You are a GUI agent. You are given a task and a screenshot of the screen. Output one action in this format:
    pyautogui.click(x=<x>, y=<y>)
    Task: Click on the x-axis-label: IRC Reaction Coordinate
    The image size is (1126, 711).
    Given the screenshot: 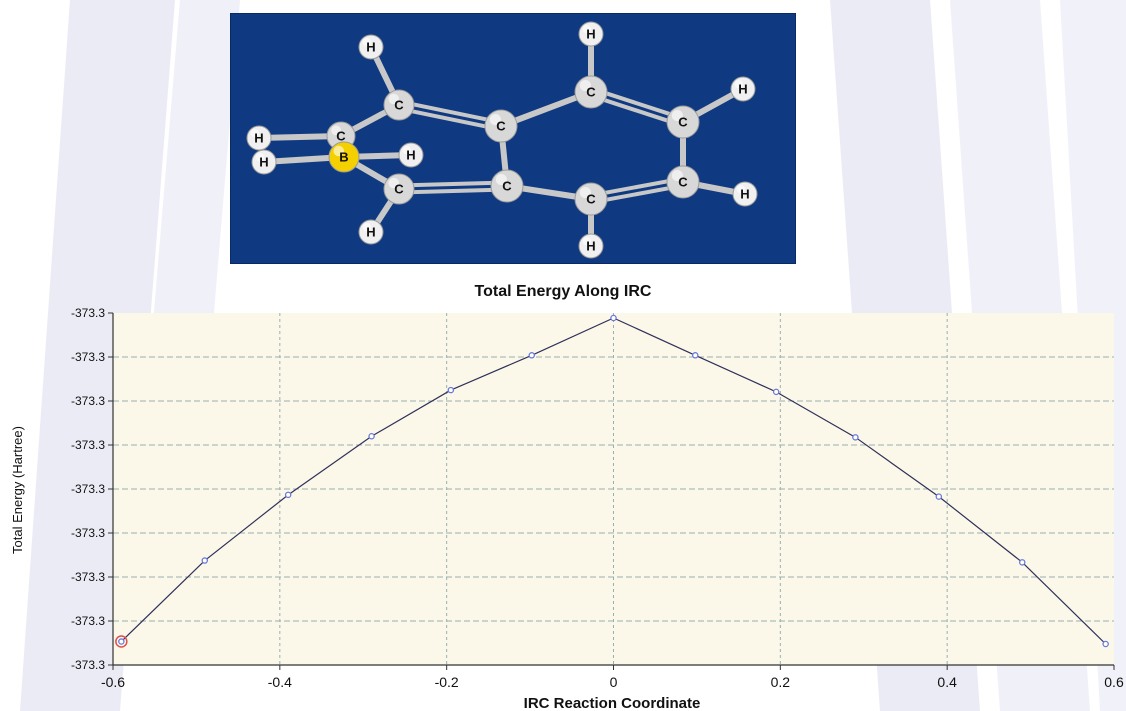 What is the action you would take?
    pyautogui.click(x=612, y=703)
    